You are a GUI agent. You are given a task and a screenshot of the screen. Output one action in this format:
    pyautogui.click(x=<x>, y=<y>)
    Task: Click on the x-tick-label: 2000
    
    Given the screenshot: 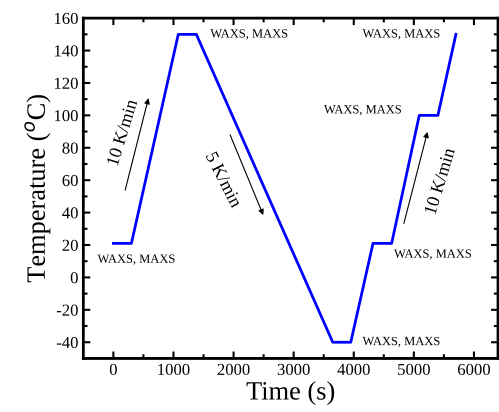 What is the action you would take?
    pyautogui.click(x=234, y=370)
    